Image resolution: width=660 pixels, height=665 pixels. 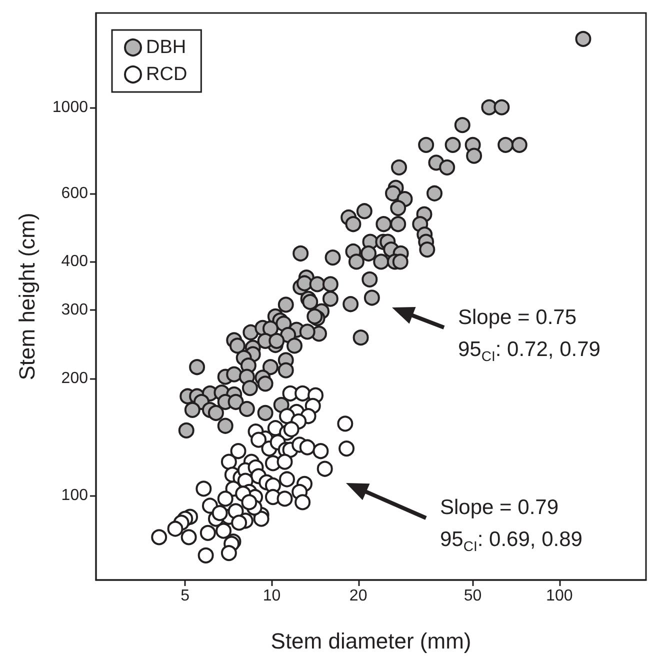 I want to click on annotation: Slope = 0.75 95$_{CI}$: 0.72, 0.79, so click(x=529, y=335).